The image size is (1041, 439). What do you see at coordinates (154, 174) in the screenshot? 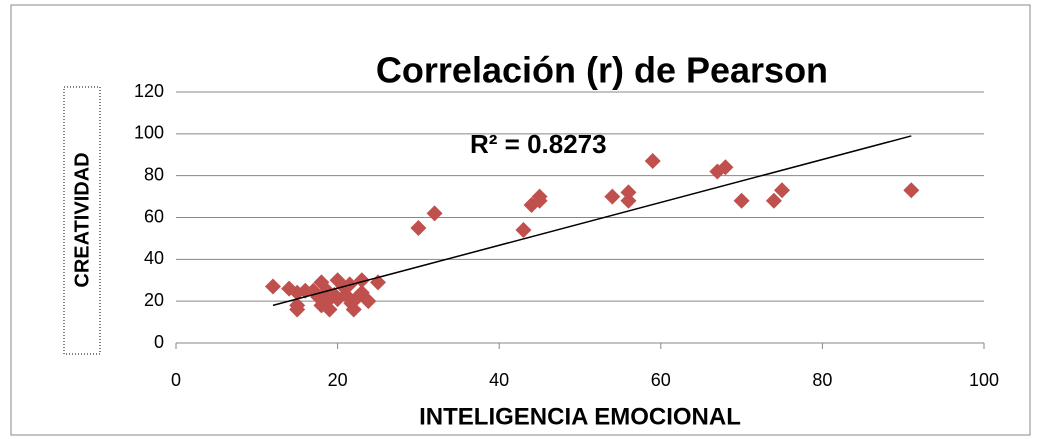
I see `y-tick-label: 80` at bounding box center [154, 174].